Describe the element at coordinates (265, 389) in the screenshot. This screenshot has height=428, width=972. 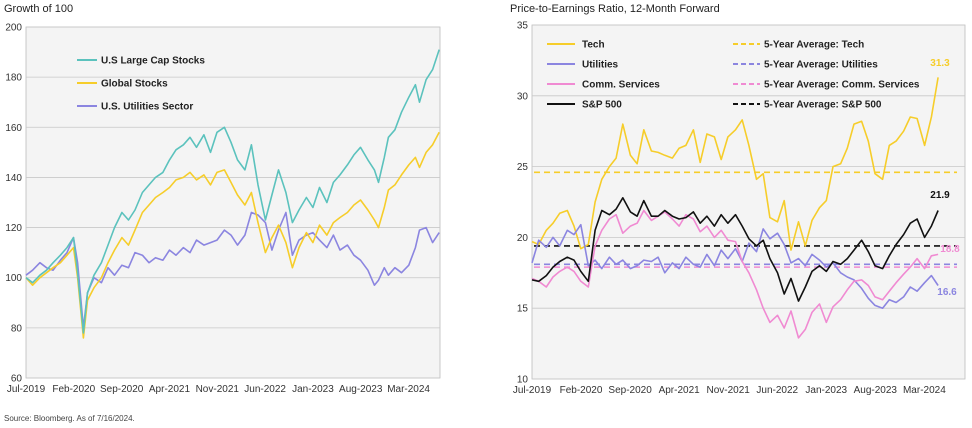
I see `growth-x-tick-label: Jun-2022` at that location.